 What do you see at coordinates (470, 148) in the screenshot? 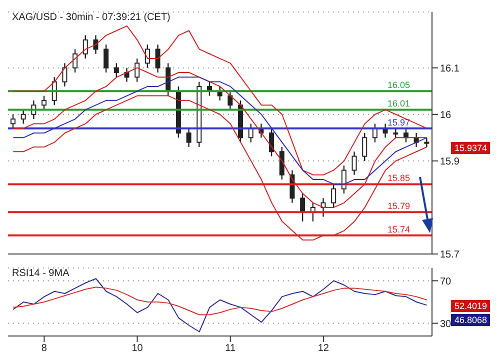
I see `text: 15.9374` at bounding box center [470, 148].